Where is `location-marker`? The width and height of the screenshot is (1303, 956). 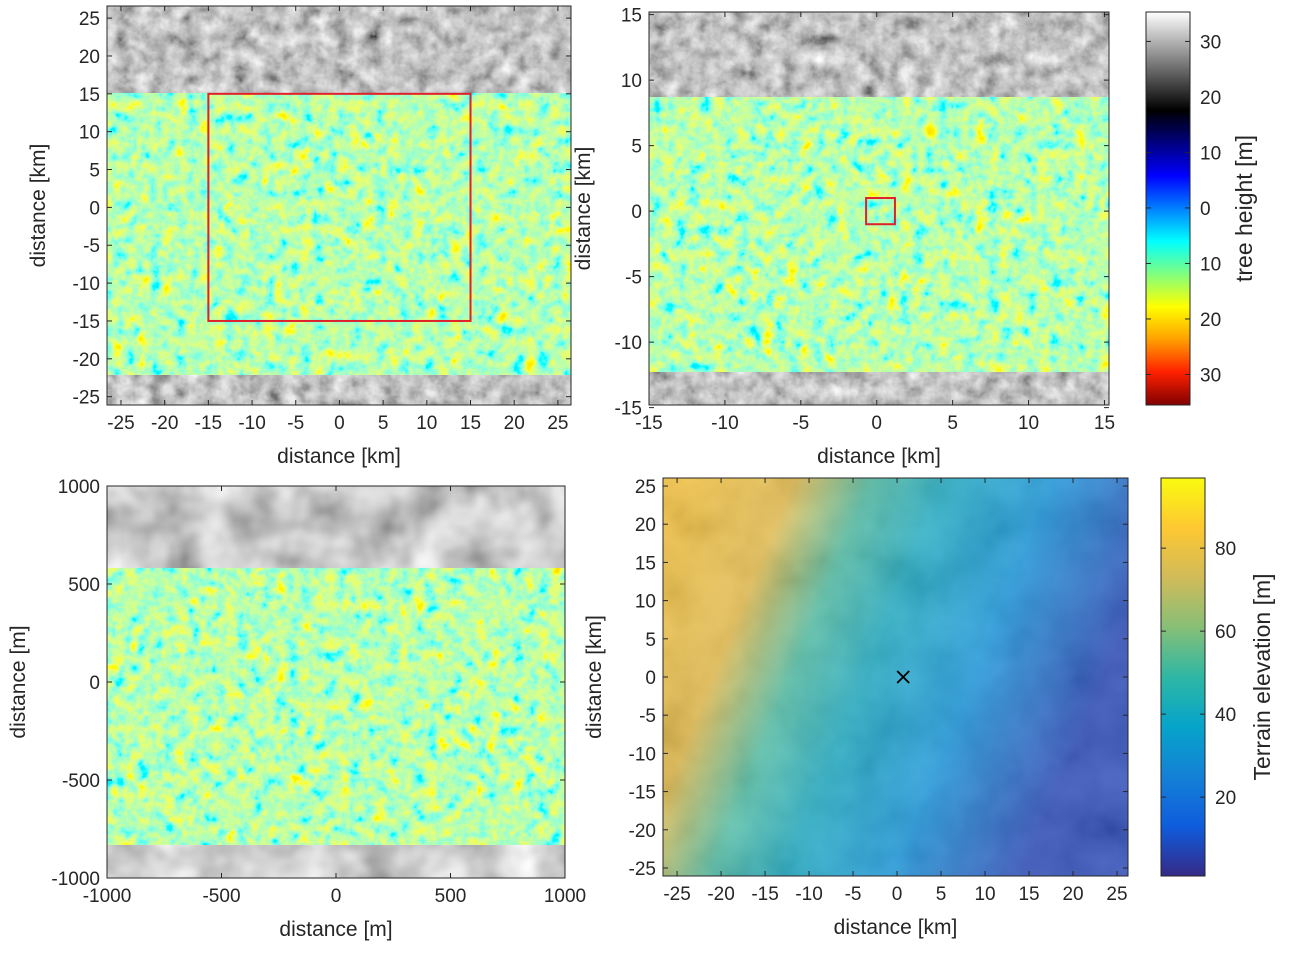 location-marker is located at coordinates (903, 677).